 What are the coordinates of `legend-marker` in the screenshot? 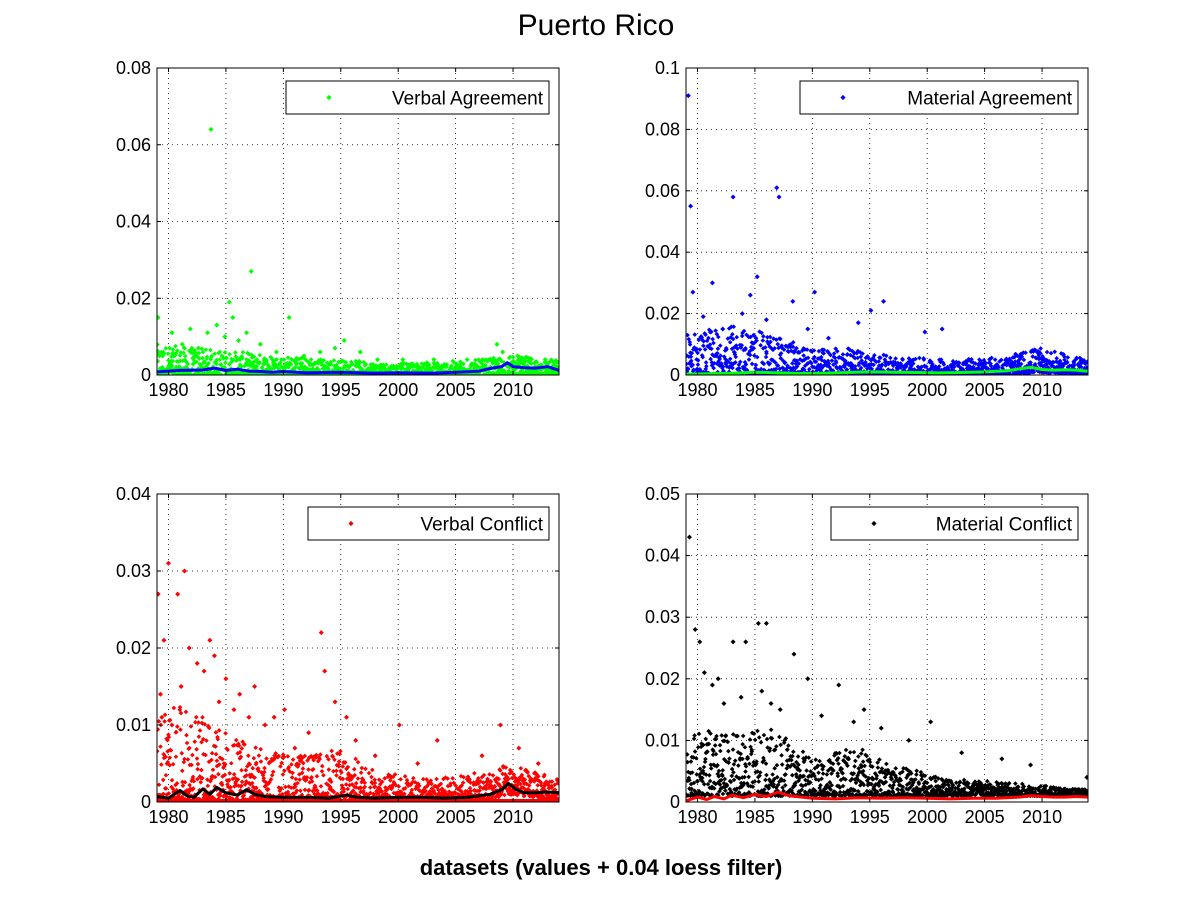 It's located at (843, 97).